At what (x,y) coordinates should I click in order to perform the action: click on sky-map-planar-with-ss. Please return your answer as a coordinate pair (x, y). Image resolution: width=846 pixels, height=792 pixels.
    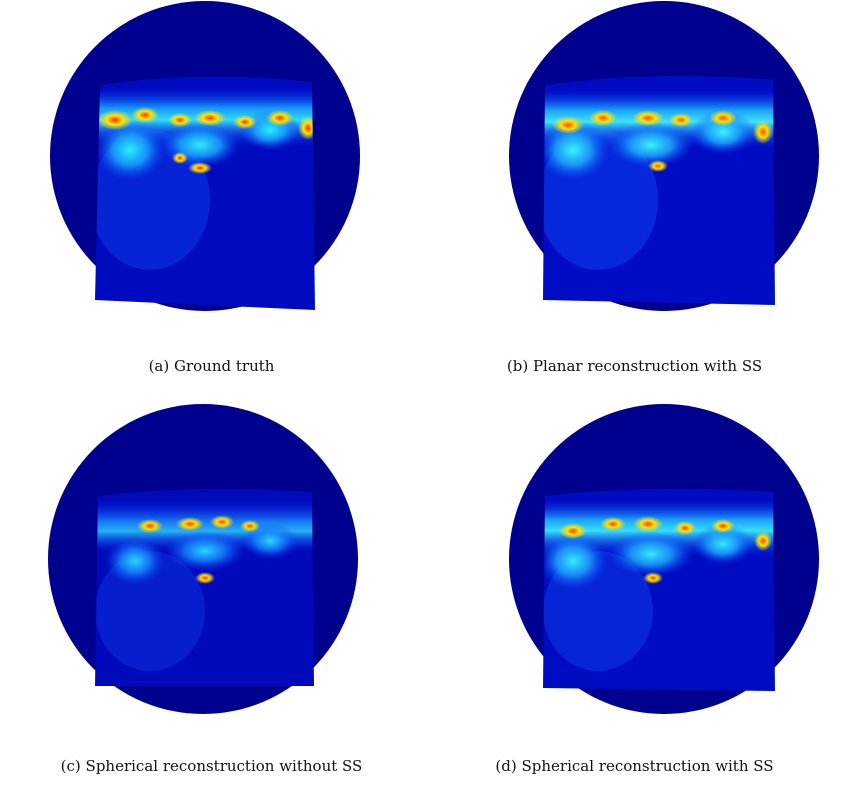
    Looking at the image, I should click on (664, 156).